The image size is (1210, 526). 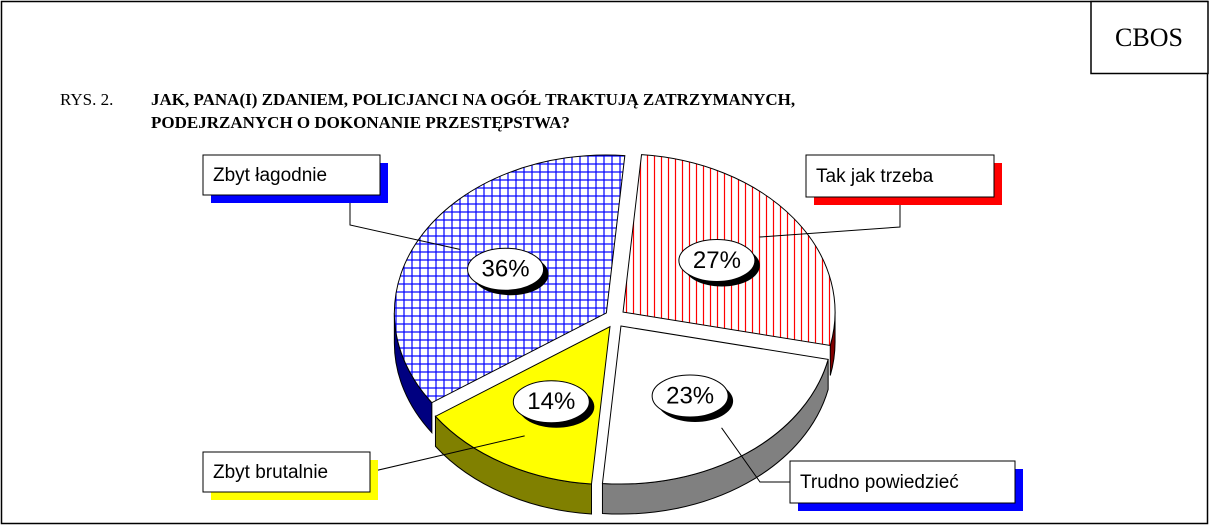 What do you see at coordinates (270, 175) in the screenshot?
I see `legend-label: Zbyt łagodnie` at bounding box center [270, 175].